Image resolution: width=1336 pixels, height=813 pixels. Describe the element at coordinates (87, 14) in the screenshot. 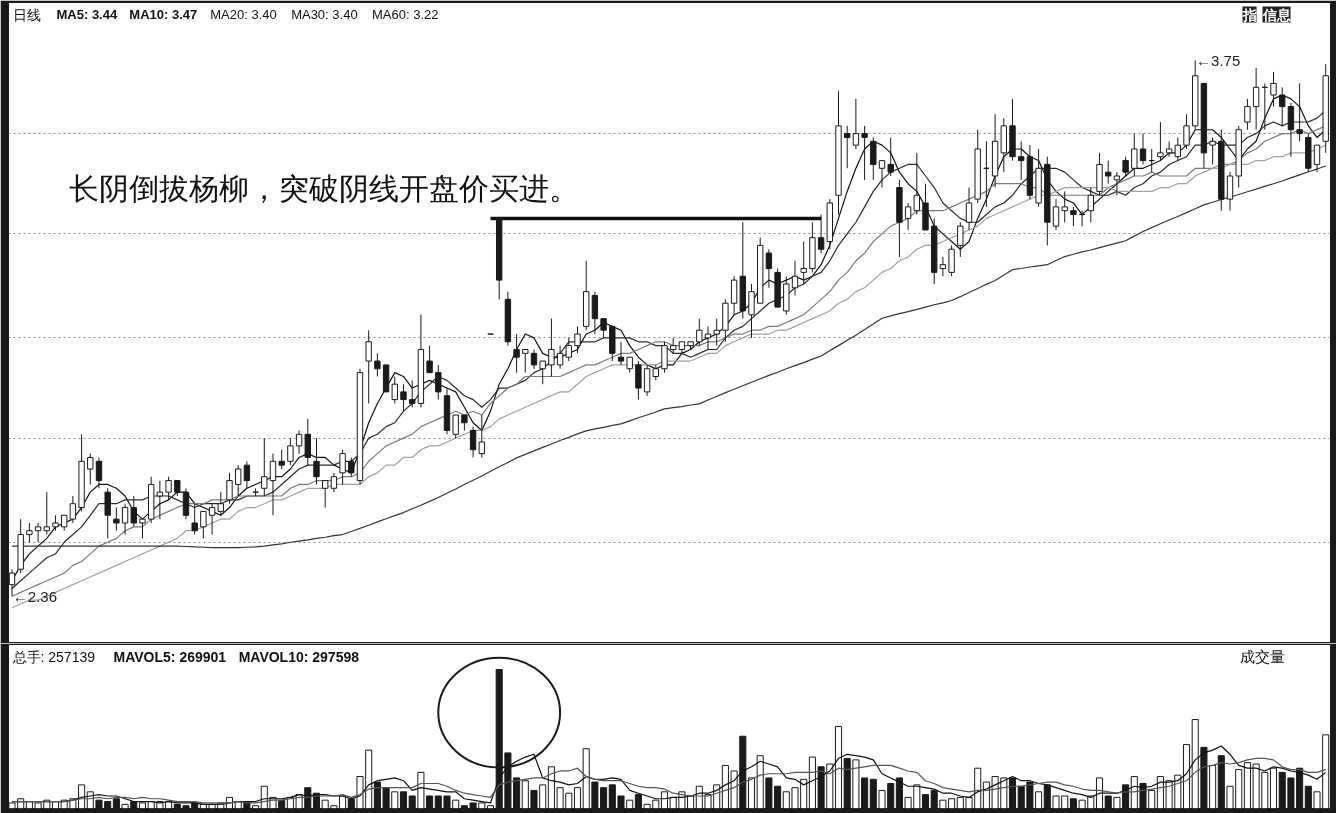

I see `annotation: MA5: 3.44` at that location.